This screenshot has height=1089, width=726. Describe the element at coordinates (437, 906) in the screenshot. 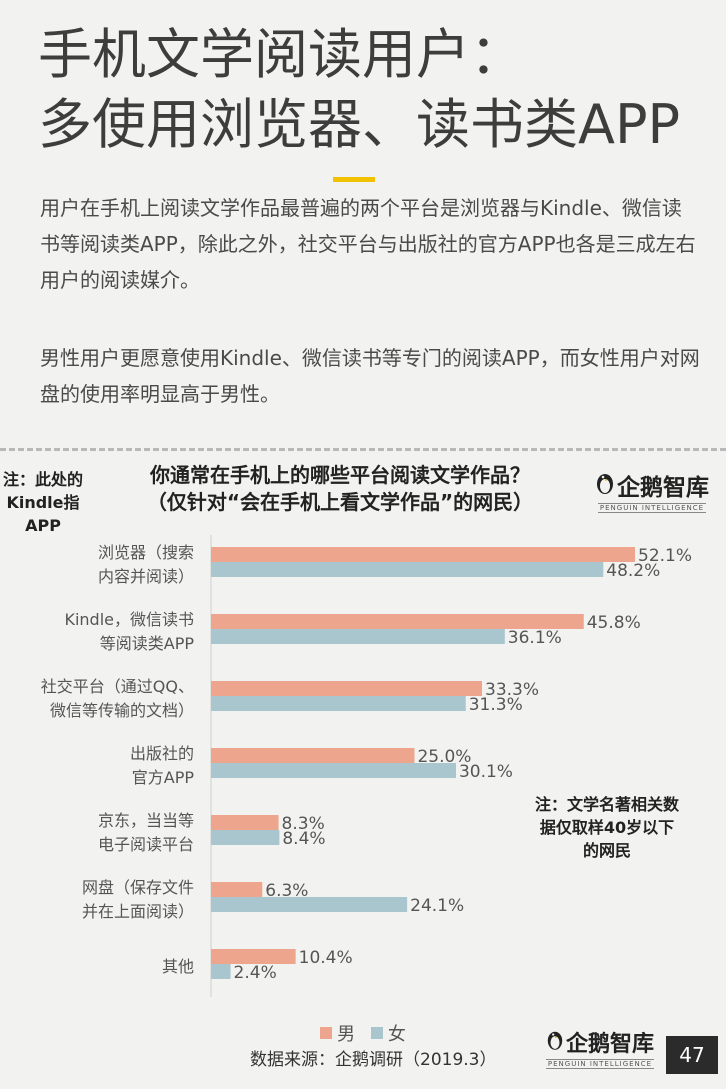

I see `data-label-female: 24.1%` at that location.